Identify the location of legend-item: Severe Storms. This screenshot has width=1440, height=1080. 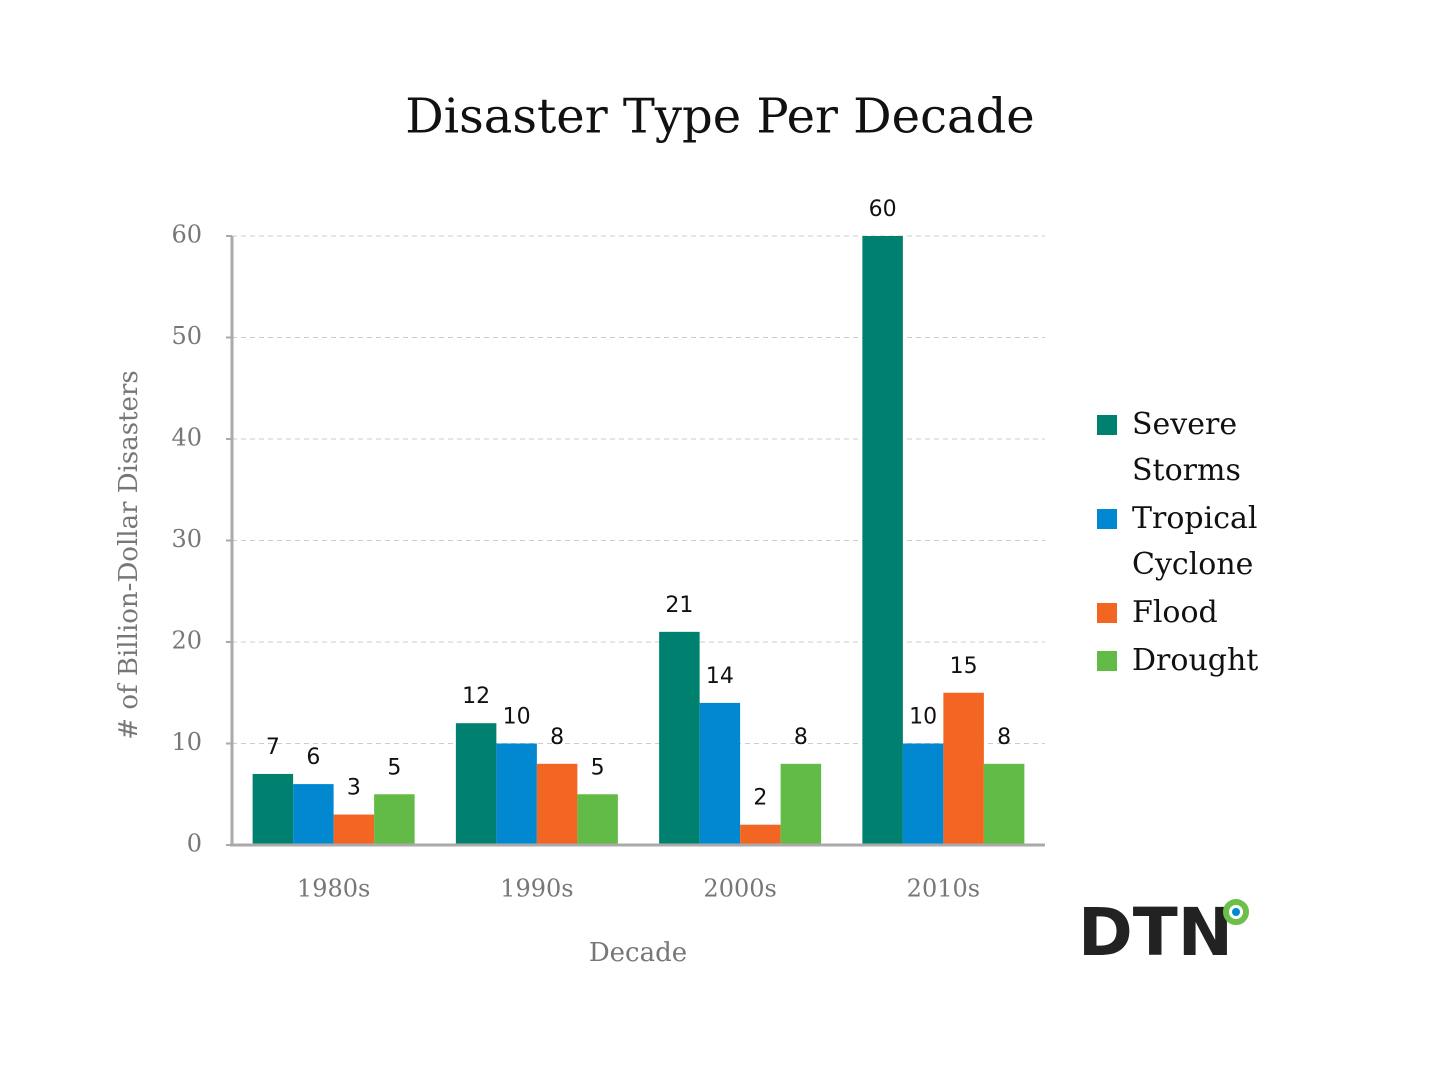
(1182, 448).